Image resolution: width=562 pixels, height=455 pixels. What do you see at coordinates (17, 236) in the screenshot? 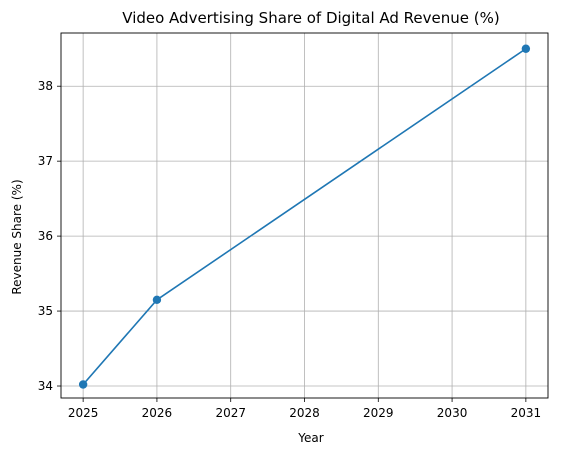
I see `y-axis-label: Revenue Share (%)` at bounding box center [17, 236].